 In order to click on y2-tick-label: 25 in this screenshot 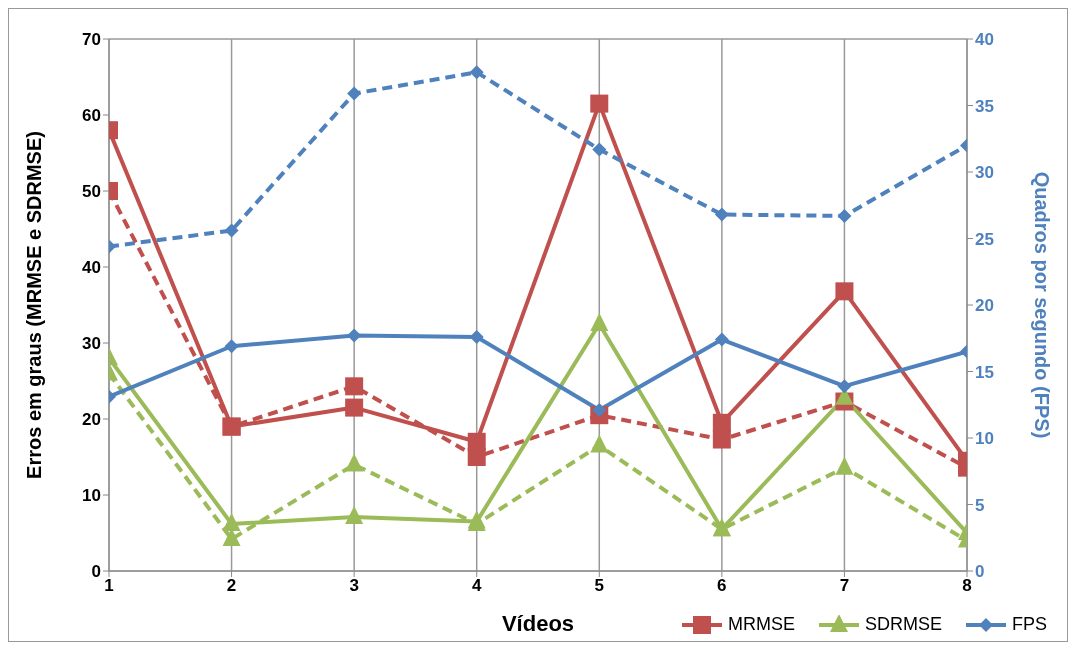, I will do `click(984, 239)`.